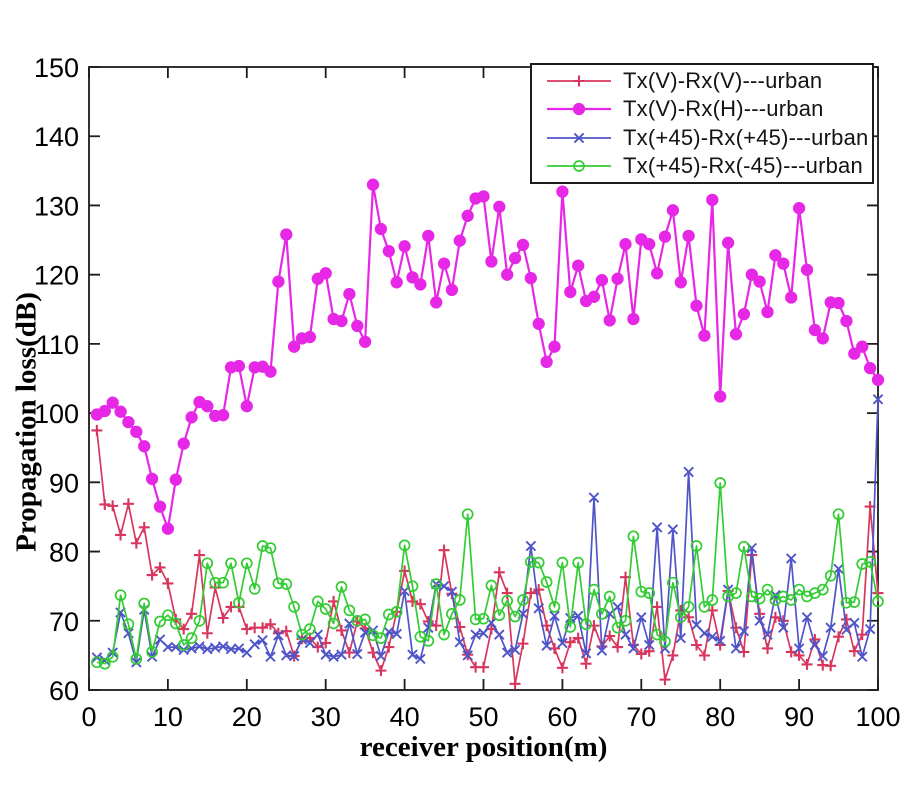 This screenshot has width=900, height=800. What do you see at coordinates (579, 109) in the screenshot?
I see `legend-sample-magenta-dot-icon` at bounding box center [579, 109].